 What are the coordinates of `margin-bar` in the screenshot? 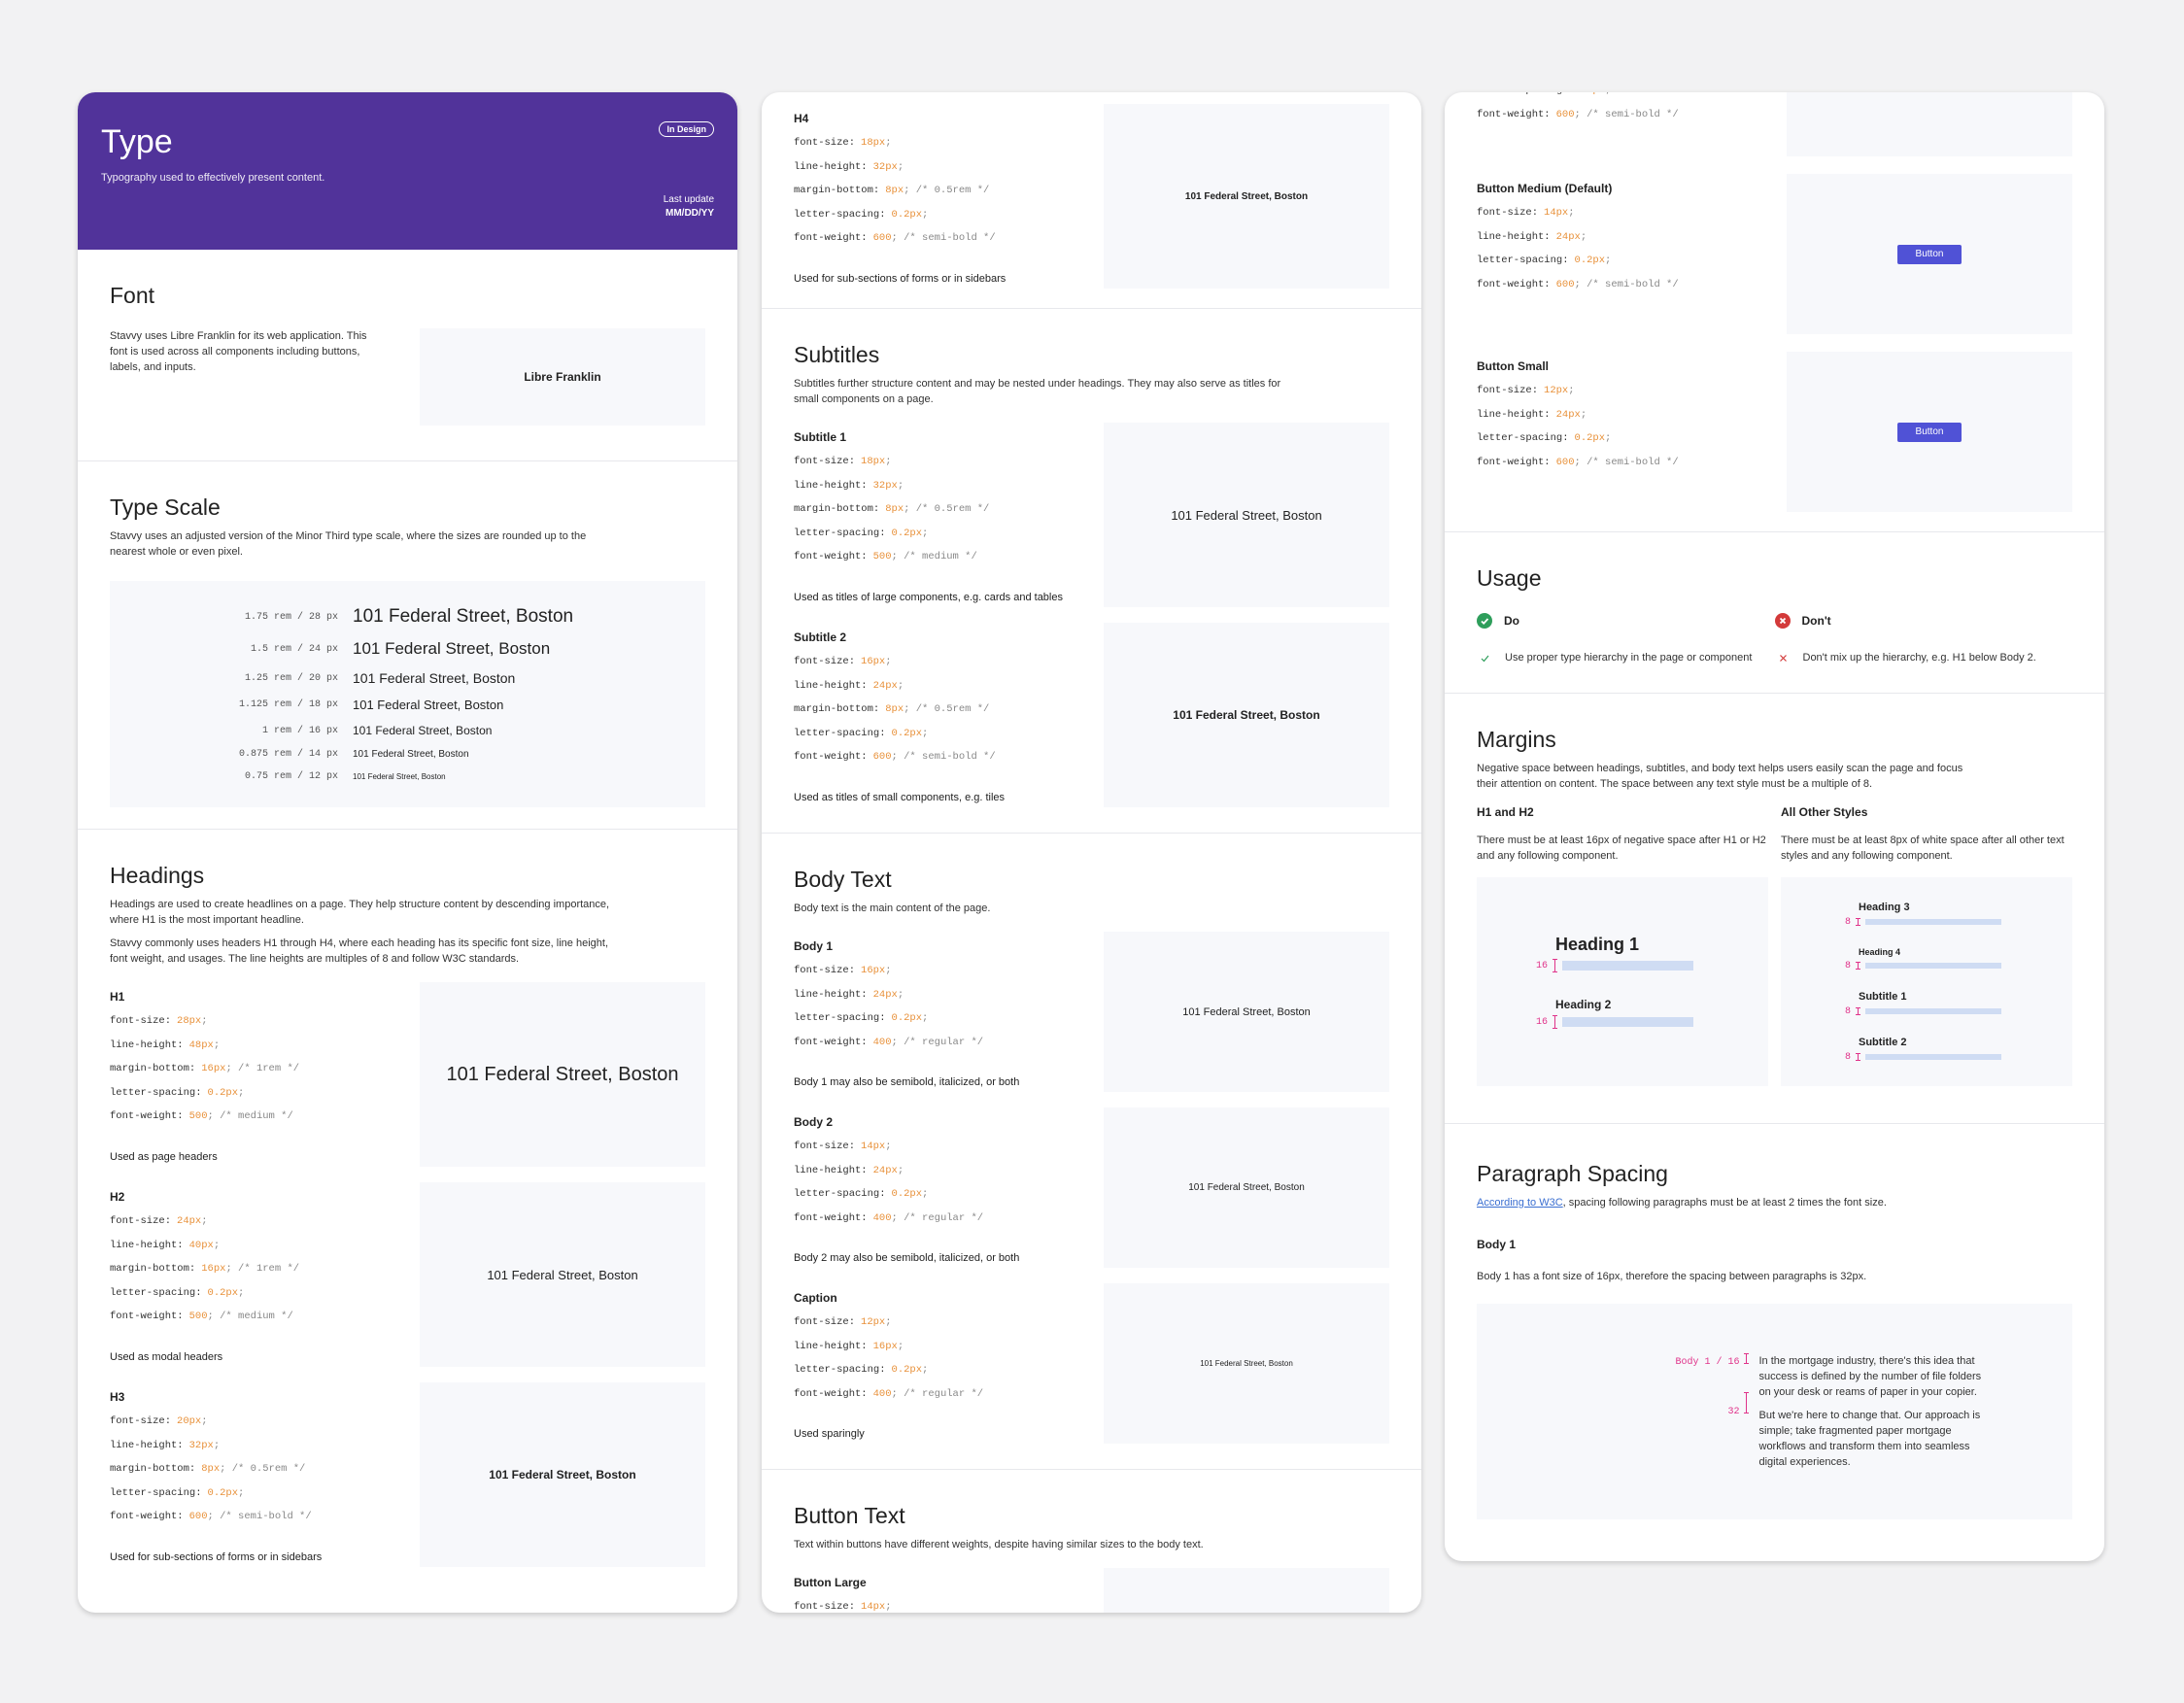 It's located at (1933, 922).